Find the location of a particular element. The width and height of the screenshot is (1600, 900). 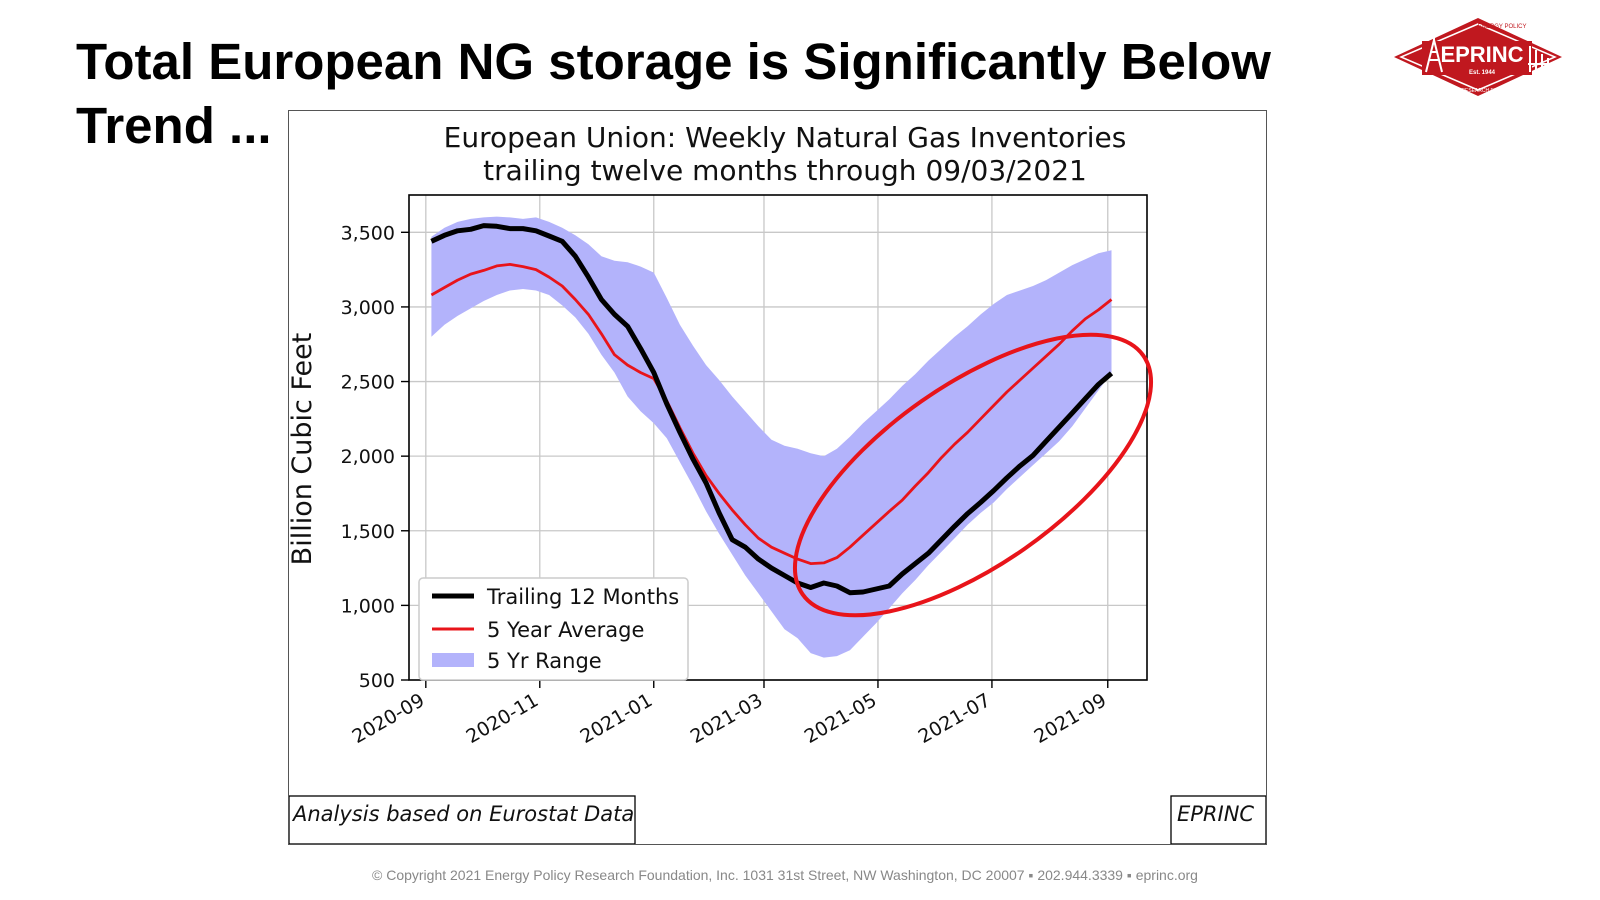

y-axis-label: Billion Cubic Feet is located at coordinates (303, 449).